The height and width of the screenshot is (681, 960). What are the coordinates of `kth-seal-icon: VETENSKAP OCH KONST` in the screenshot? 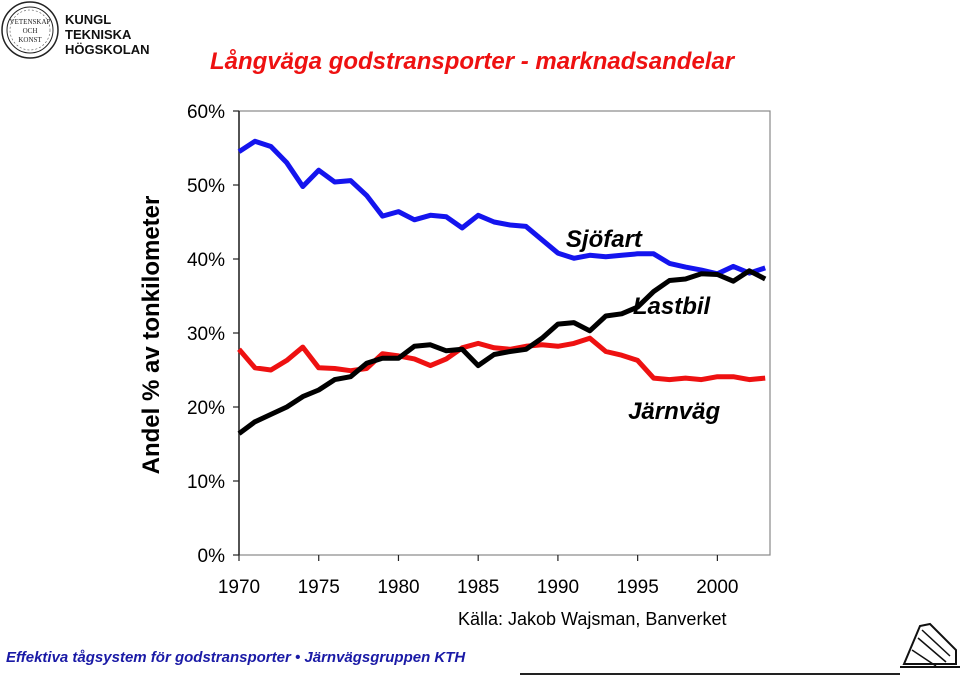 It's located at (30, 30).